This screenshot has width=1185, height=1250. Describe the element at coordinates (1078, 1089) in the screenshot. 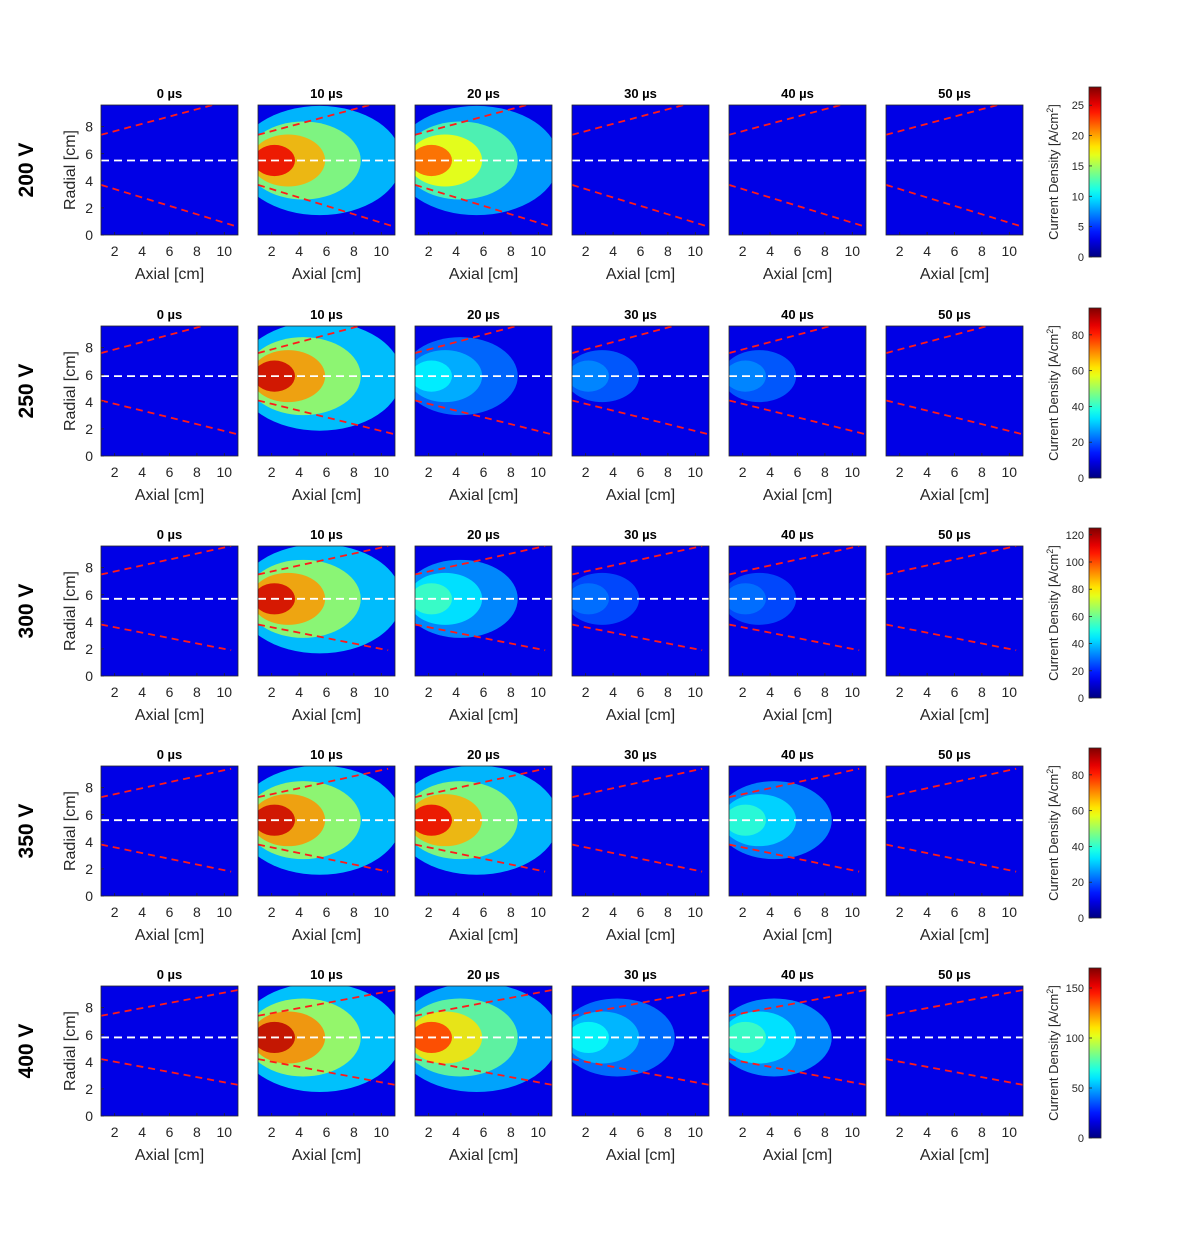

I see `colorbar-tick-label: 50` at that location.